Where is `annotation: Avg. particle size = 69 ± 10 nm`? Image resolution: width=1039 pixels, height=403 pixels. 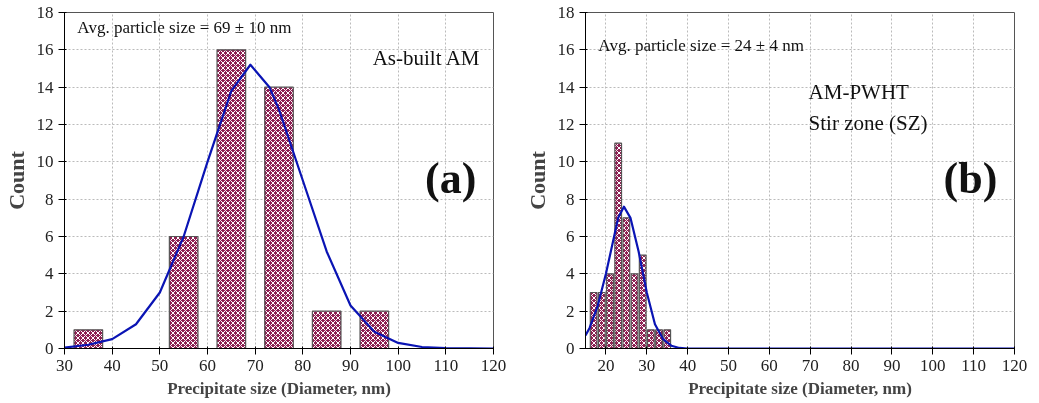
annotation: Avg. particle size = 69 ± 10 nm is located at coordinates (184, 27).